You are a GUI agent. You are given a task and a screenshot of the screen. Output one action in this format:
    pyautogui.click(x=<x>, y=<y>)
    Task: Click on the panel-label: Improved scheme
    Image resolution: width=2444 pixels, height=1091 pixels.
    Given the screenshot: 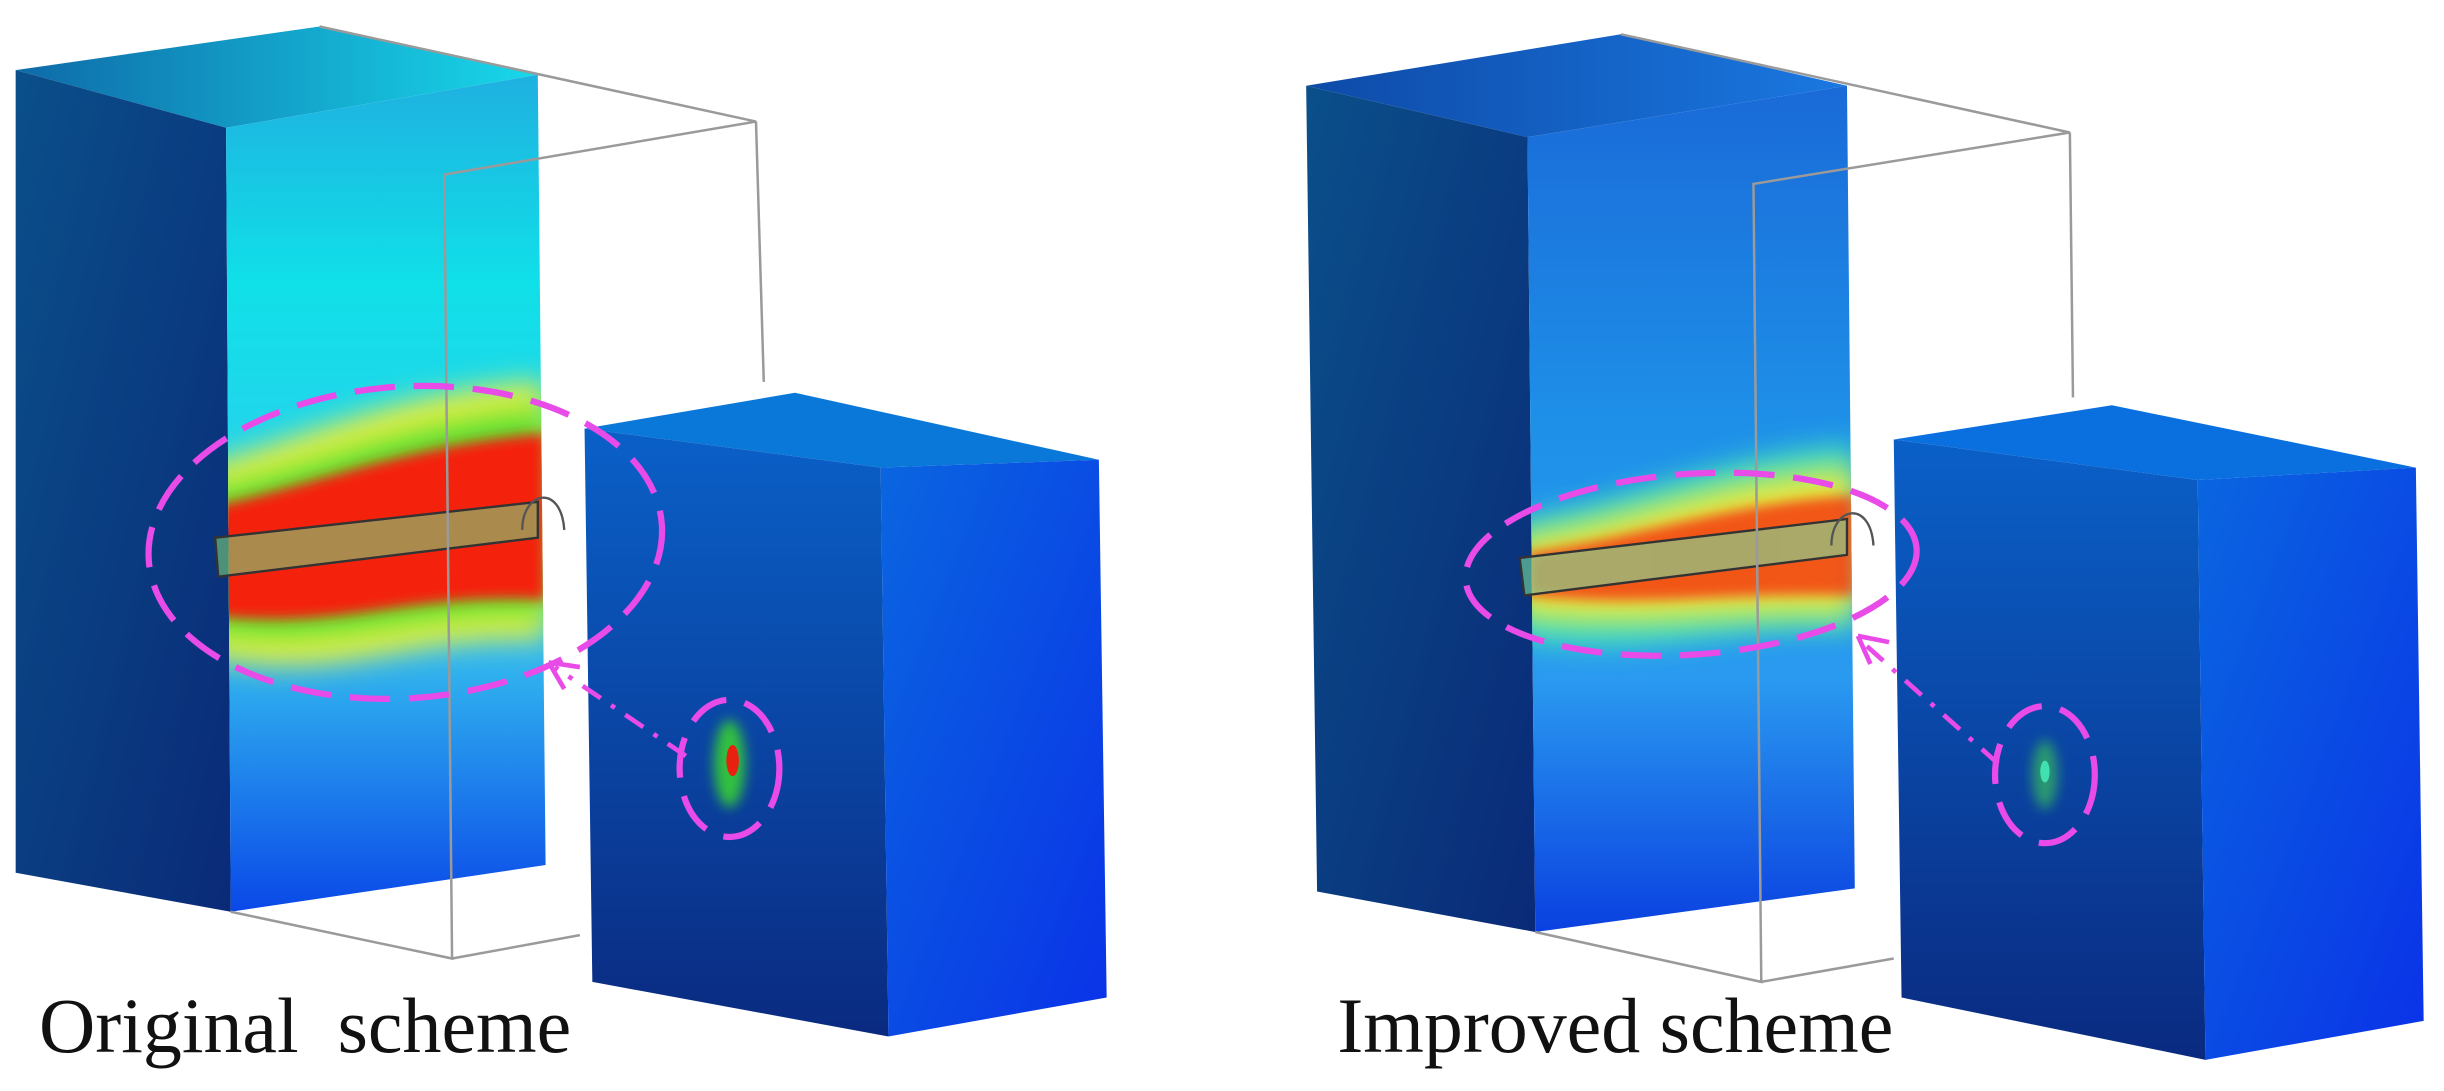 What is the action you would take?
    pyautogui.click(x=1615, y=1026)
    